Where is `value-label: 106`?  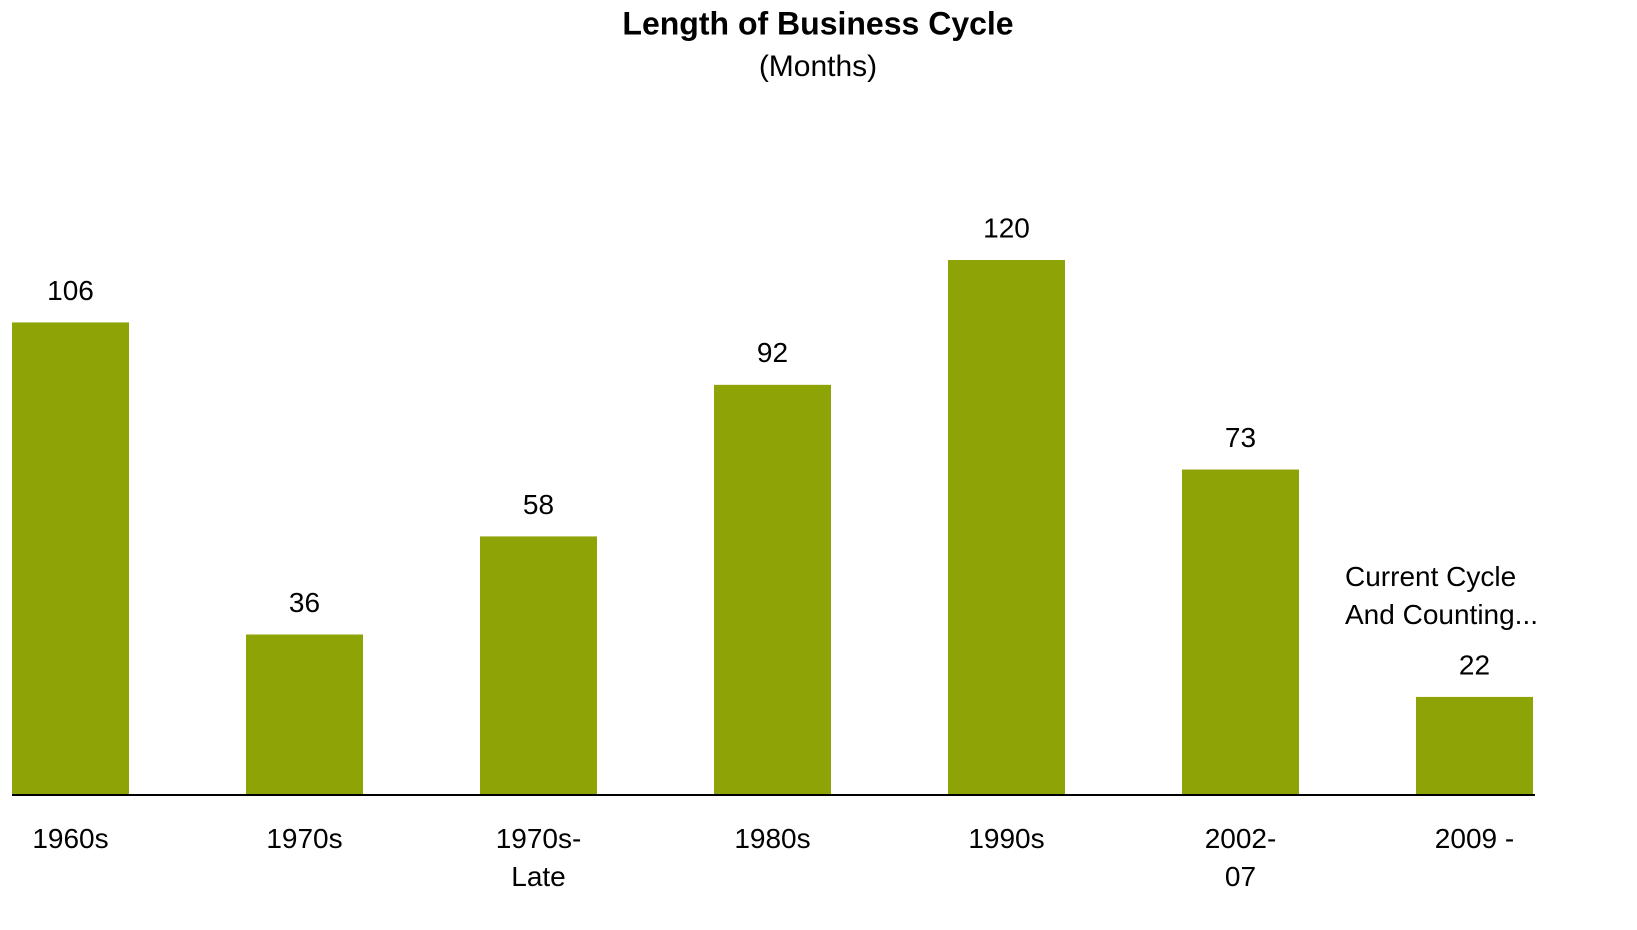 value-label: 106 is located at coordinates (70, 290).